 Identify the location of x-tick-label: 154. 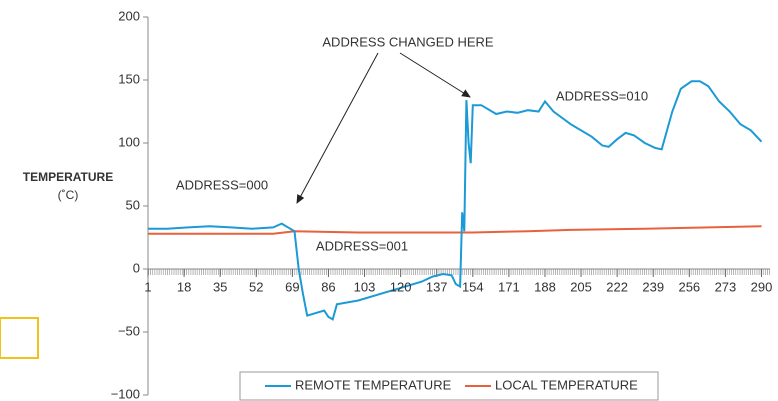
(473, 286).